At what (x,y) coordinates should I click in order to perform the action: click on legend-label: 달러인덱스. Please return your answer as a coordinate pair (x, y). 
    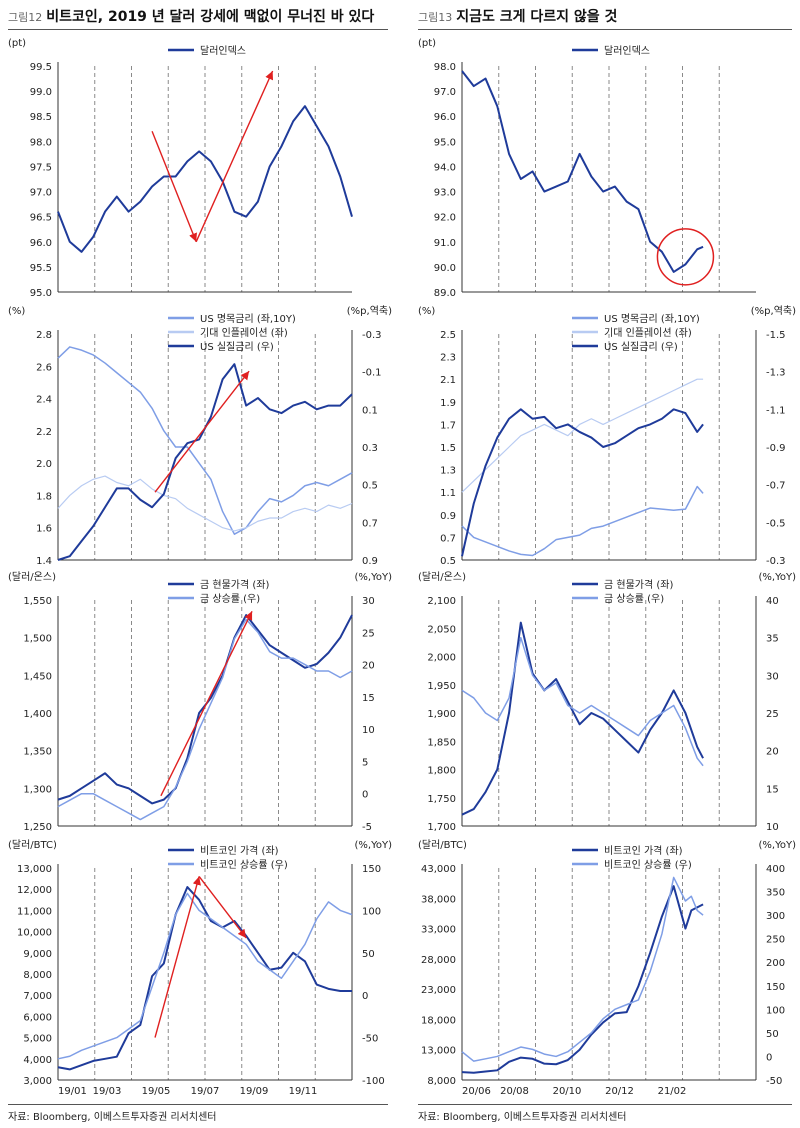
    Looking at the image, I should click on (627, 51).